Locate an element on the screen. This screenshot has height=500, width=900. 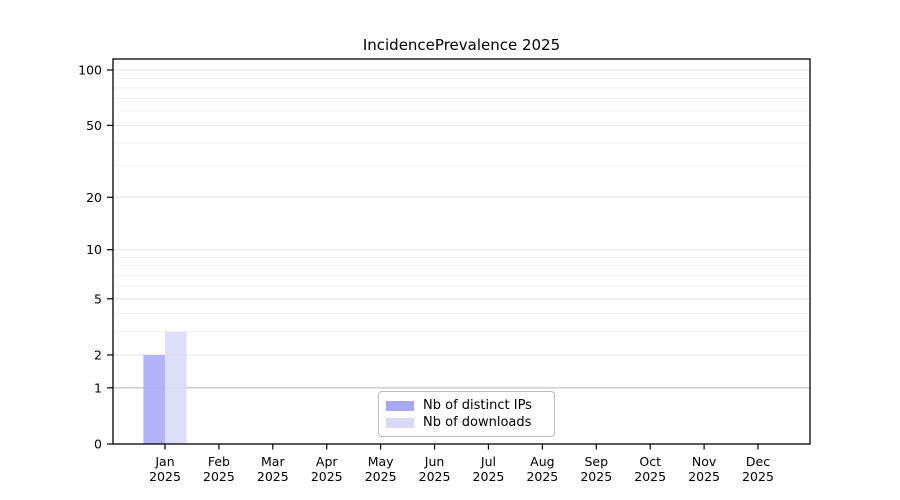
legend-swatch-downloads is located at coordinates (400, 422).